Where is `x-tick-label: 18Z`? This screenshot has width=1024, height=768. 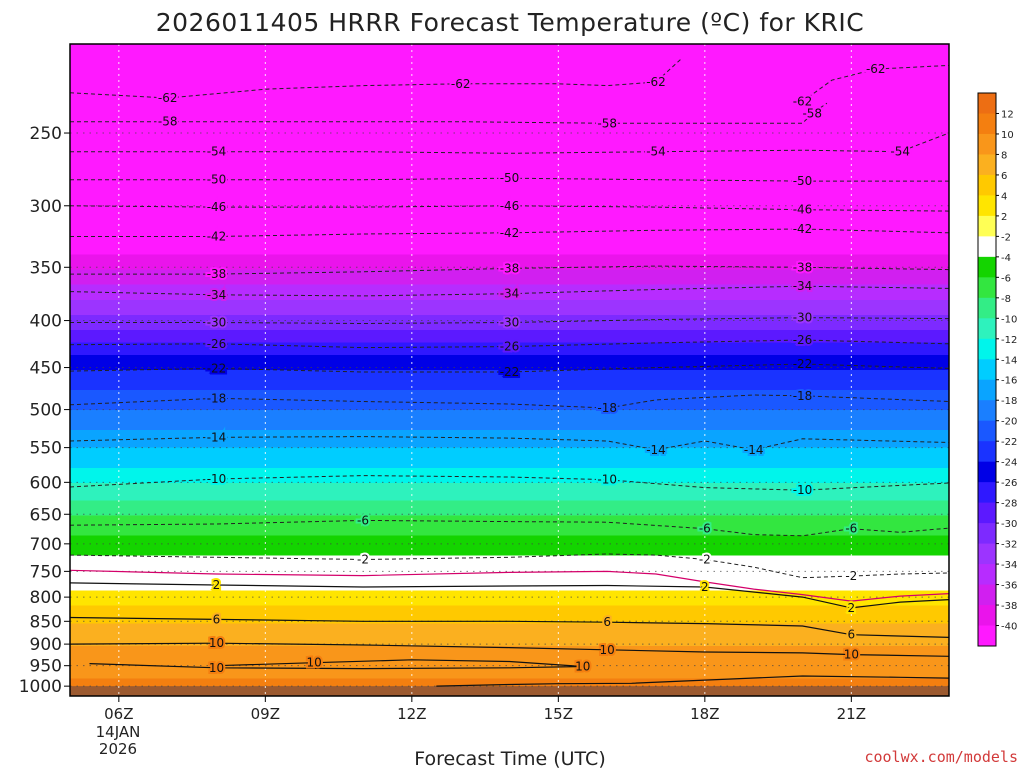
x-tick-label: 18Z is located at coordinates (704, 714).